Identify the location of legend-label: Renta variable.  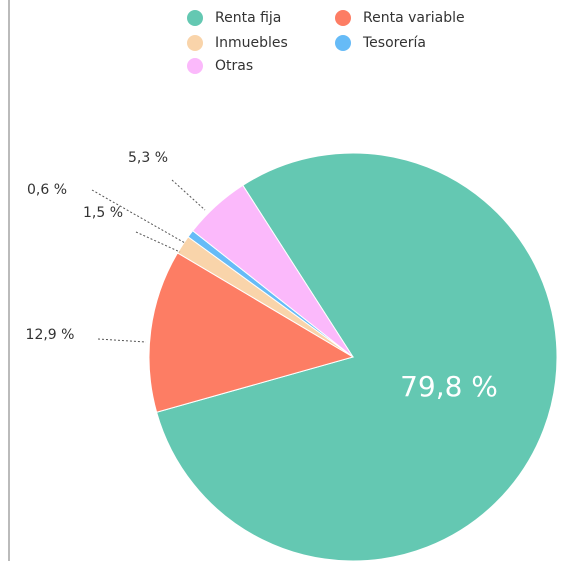
(414, 18).